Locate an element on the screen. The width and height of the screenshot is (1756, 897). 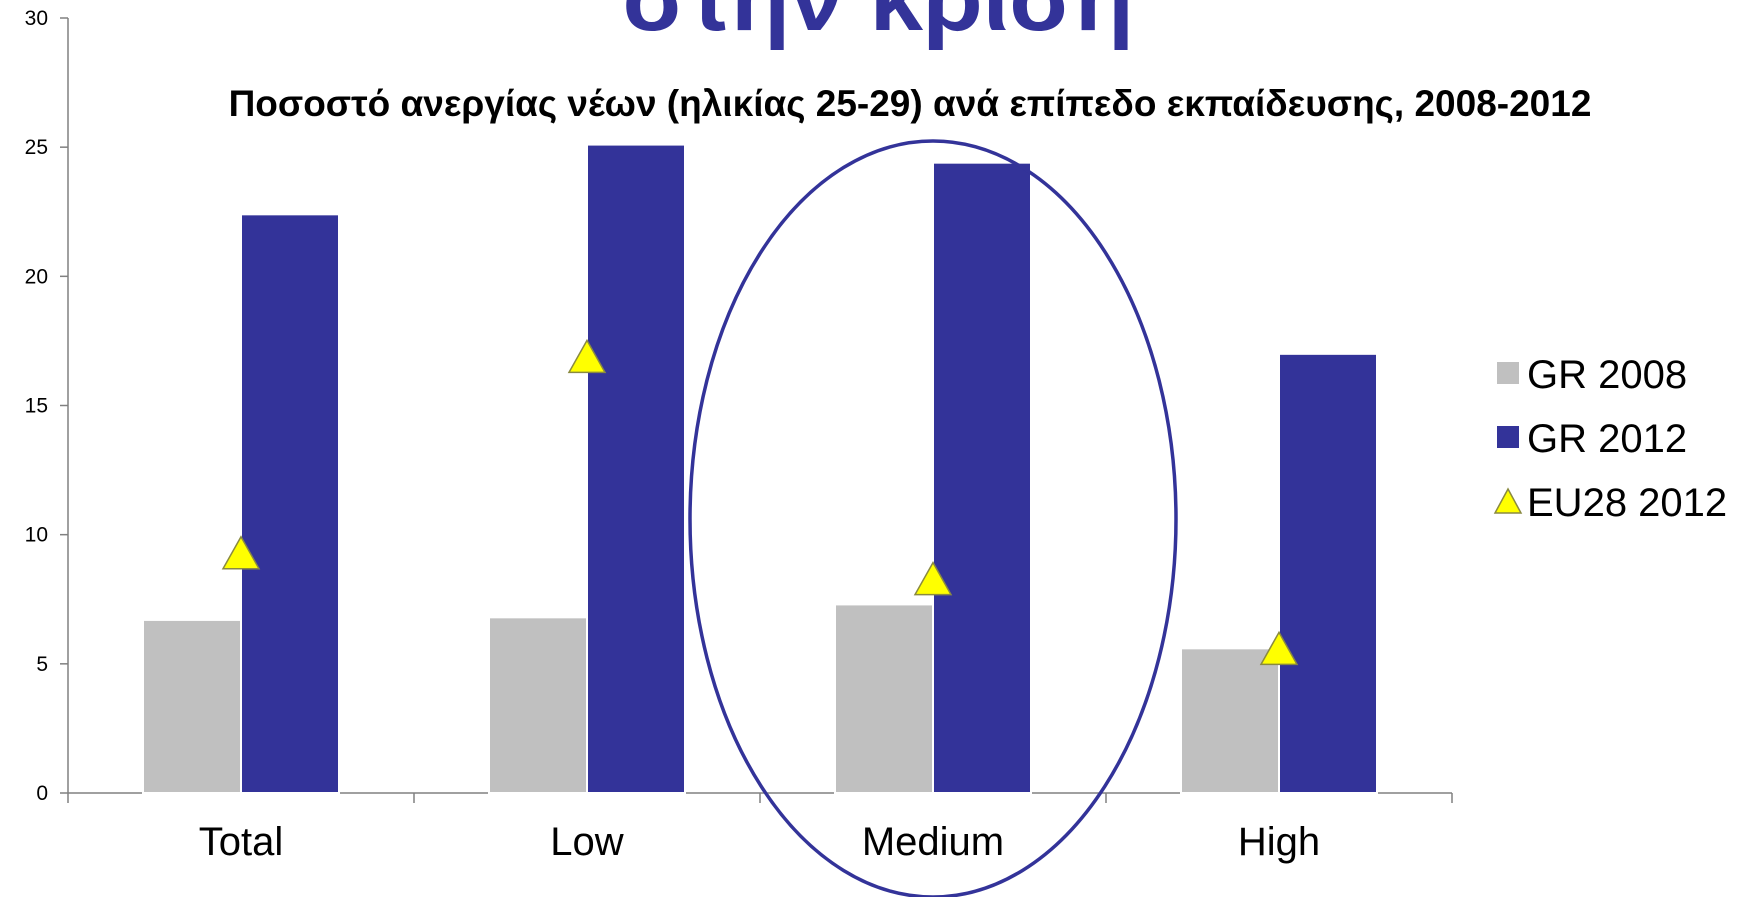
y-axis: 0 5 10 15 20 25 30 is located at coordinates (47, 406).